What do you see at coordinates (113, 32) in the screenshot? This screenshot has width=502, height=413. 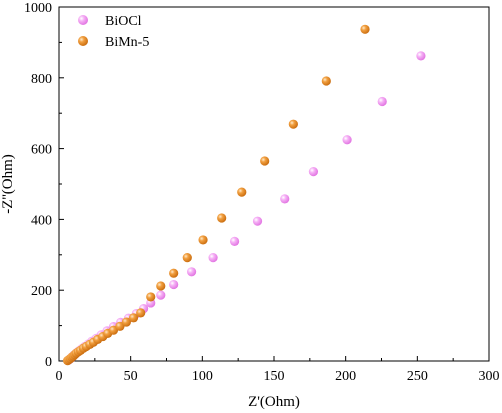 I see `legend: BiOCl BiMn-5` at bounding box center [113, 32].